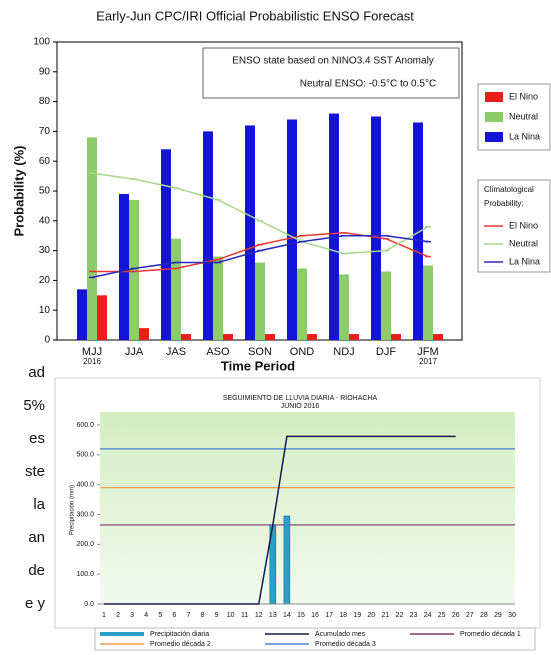 The height and width of the screenshot is (655, 551). Describe the element at coordinates (179, 634) in the screenshot. I see `legend-label: Precipitación diaria` at that location.